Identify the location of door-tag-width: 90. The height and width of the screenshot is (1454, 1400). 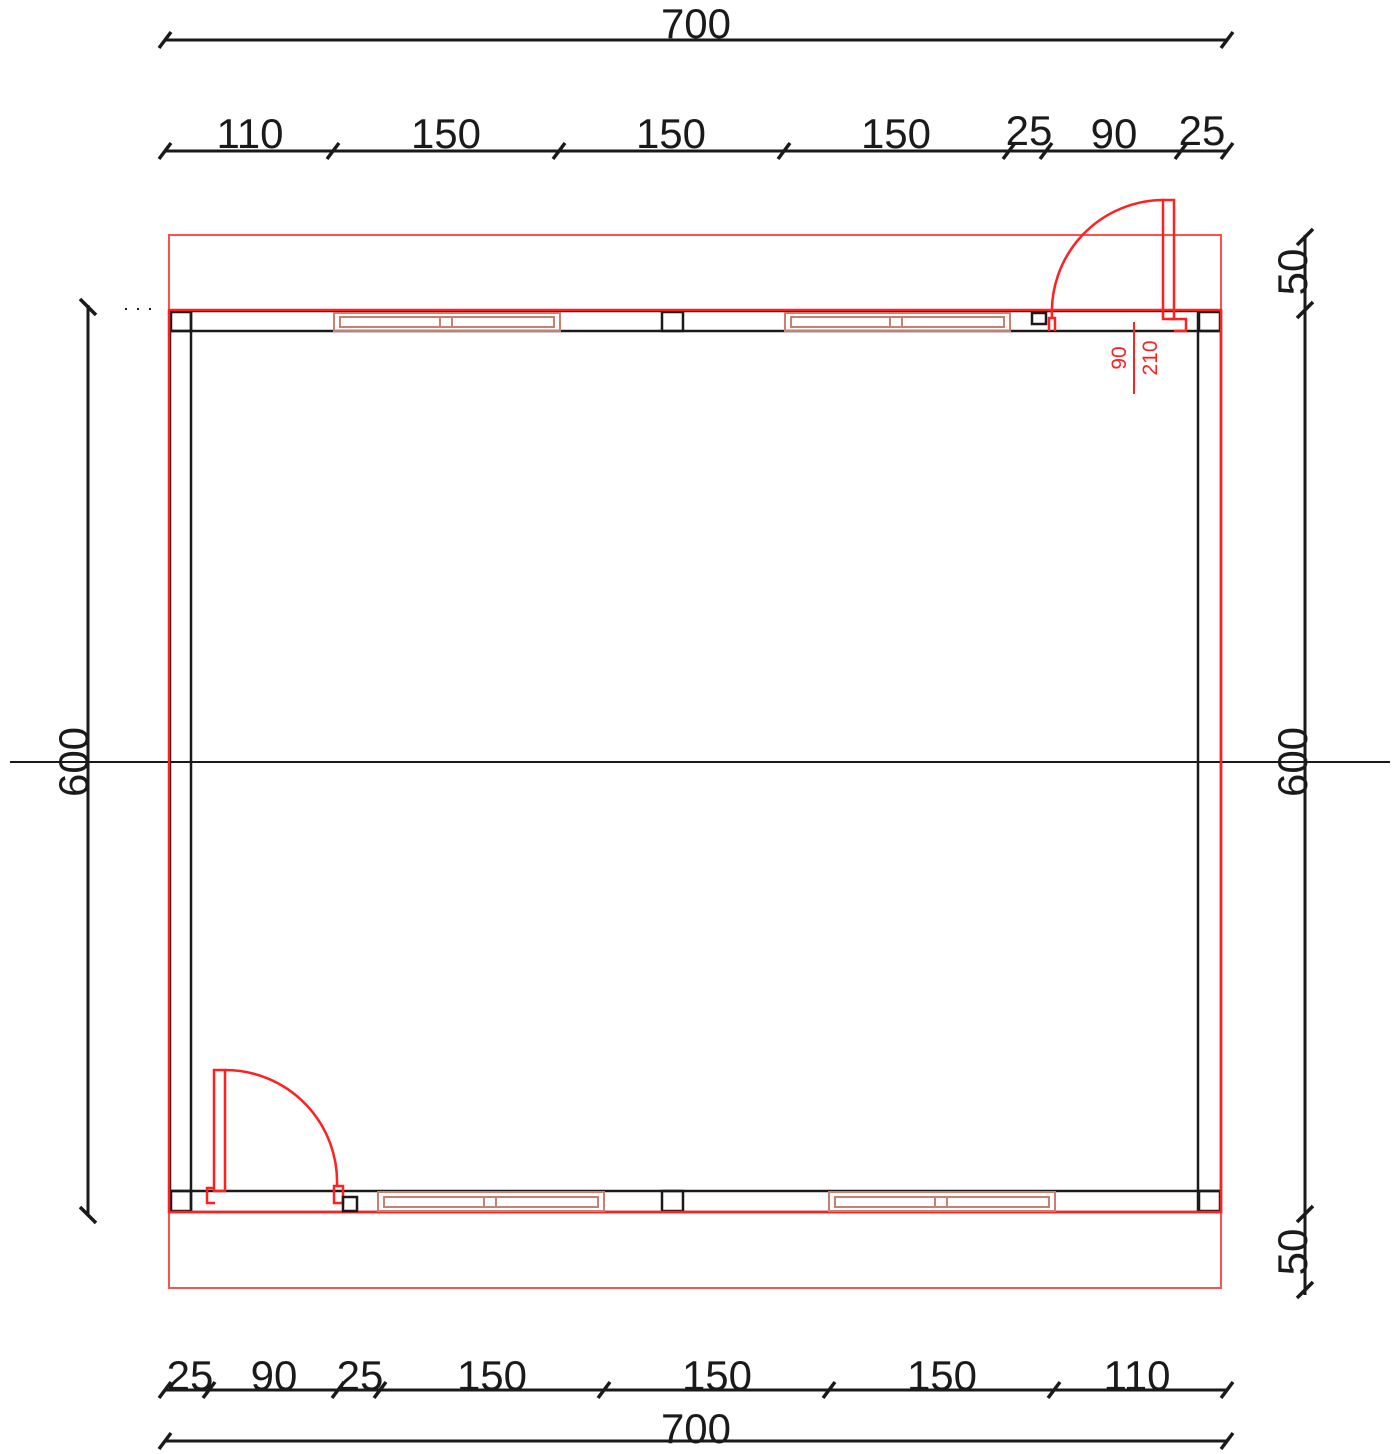
(1119, 357).